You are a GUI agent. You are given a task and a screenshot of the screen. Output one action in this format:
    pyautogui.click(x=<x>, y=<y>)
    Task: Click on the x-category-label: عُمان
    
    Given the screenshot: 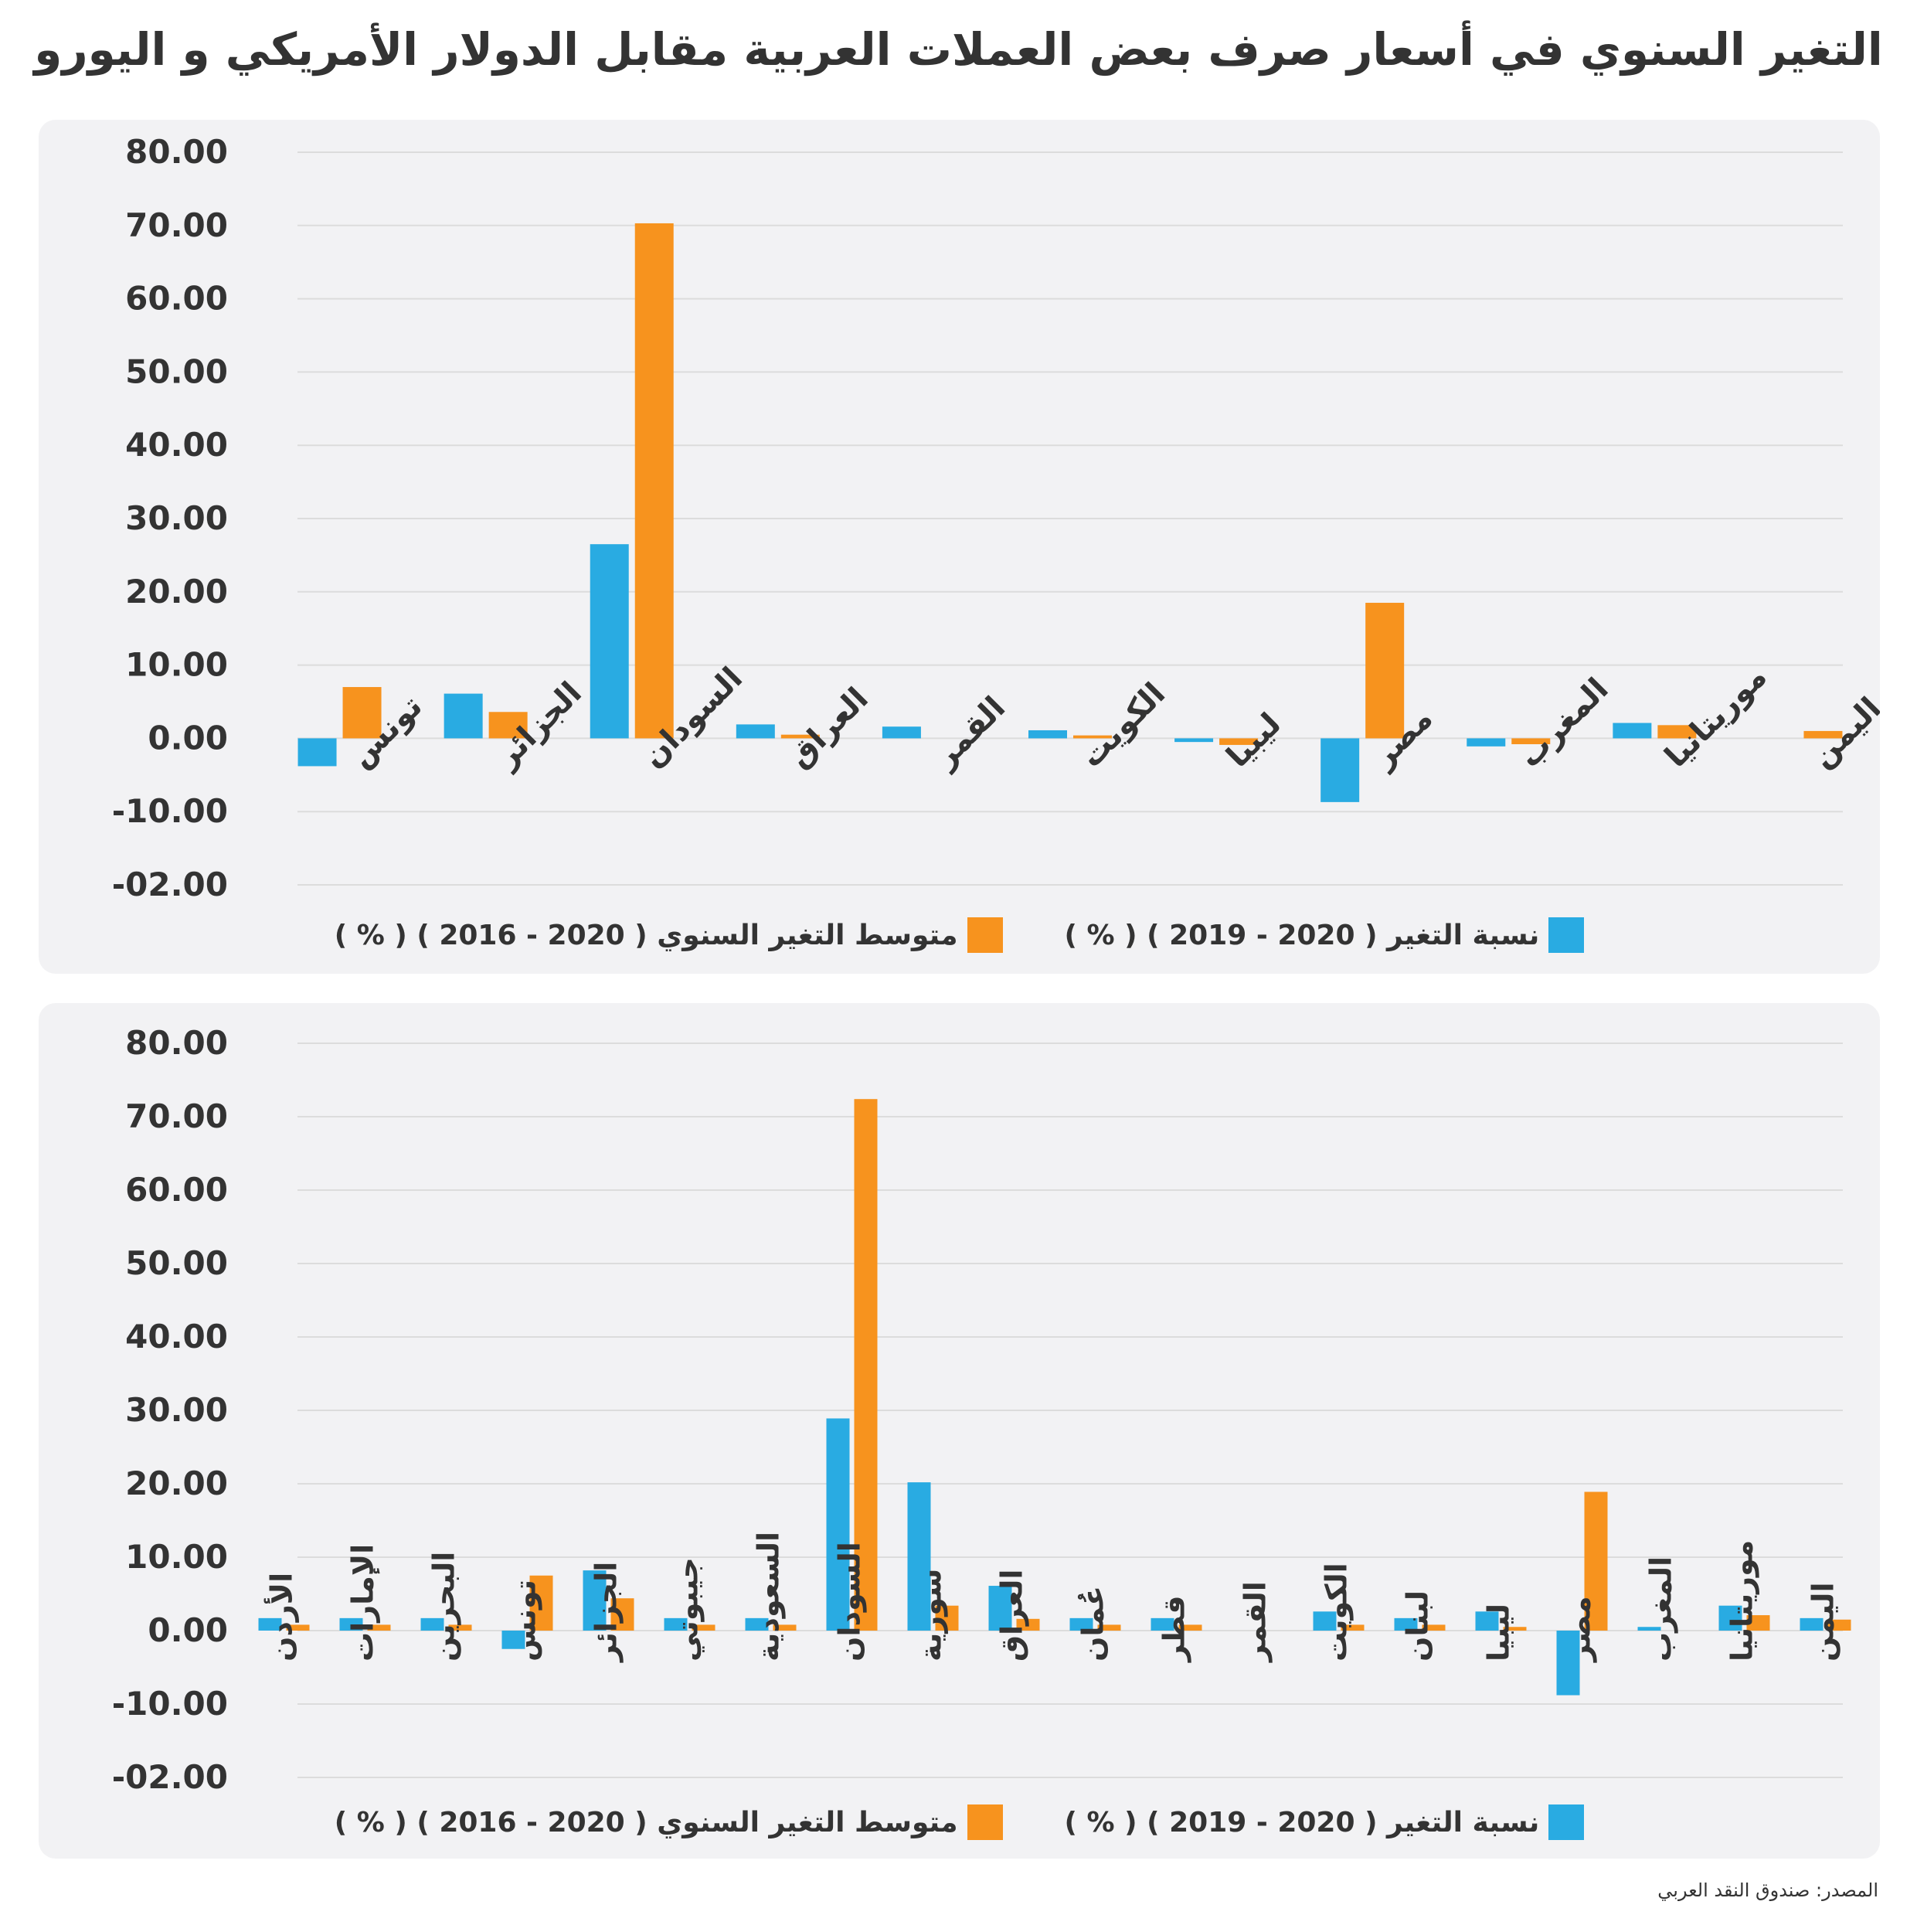 What is the action you would take?
    pyautogui.click(x=1093, y=1624)
    